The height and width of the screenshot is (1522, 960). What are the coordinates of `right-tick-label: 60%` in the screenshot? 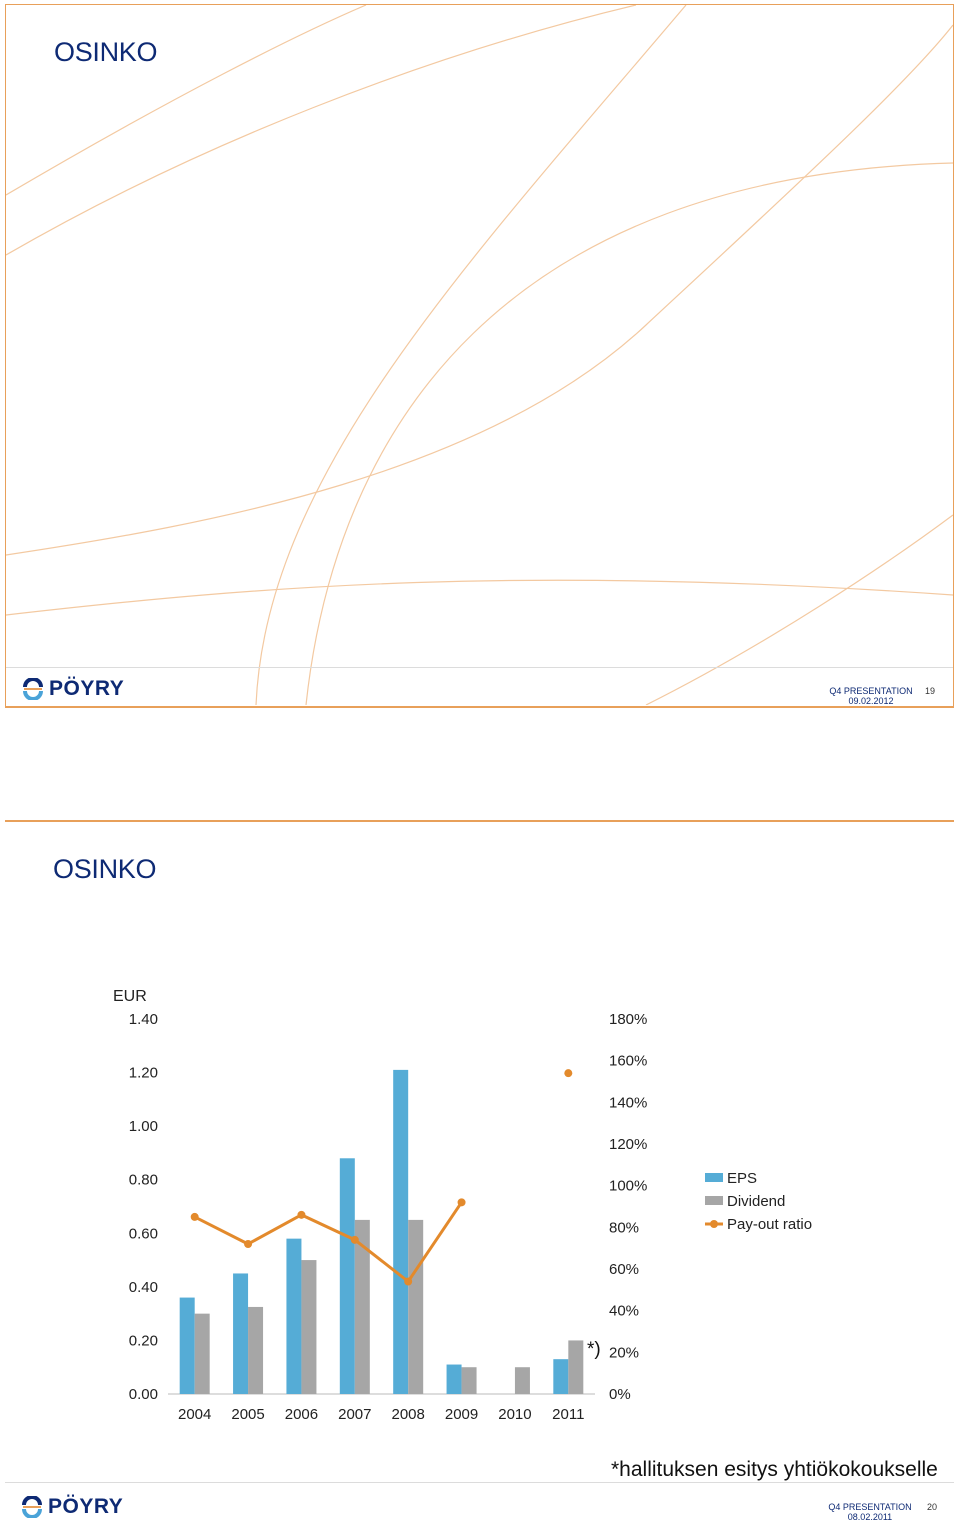 It's located at (624, 1269).